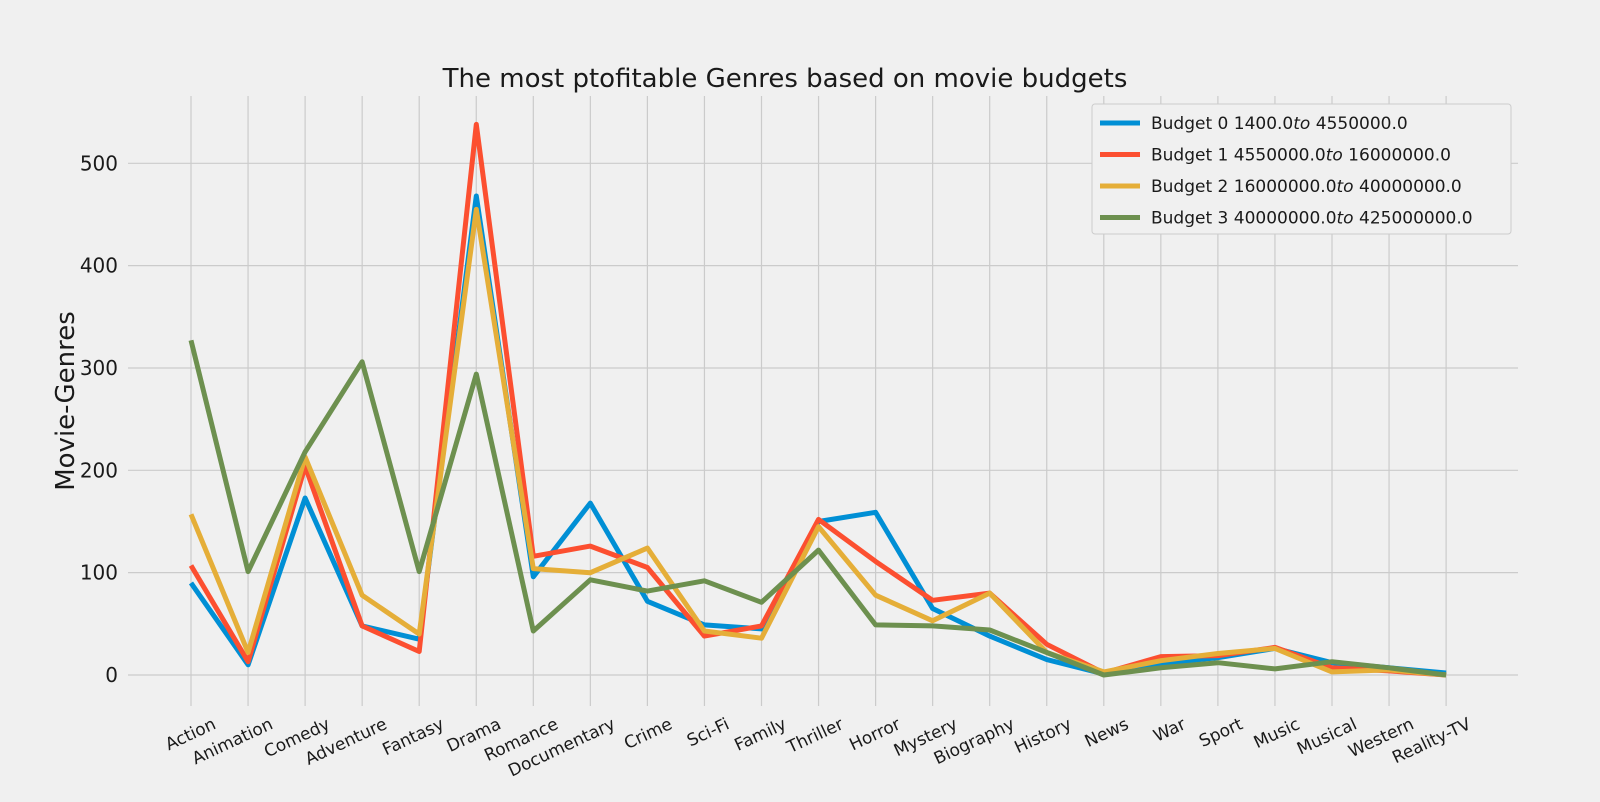 The width and height of the screenshot is (1600, 802). I want to click on legend-label-budget-1: Budget 1 4550000.0to 16000000.0, so click(1301, 156).